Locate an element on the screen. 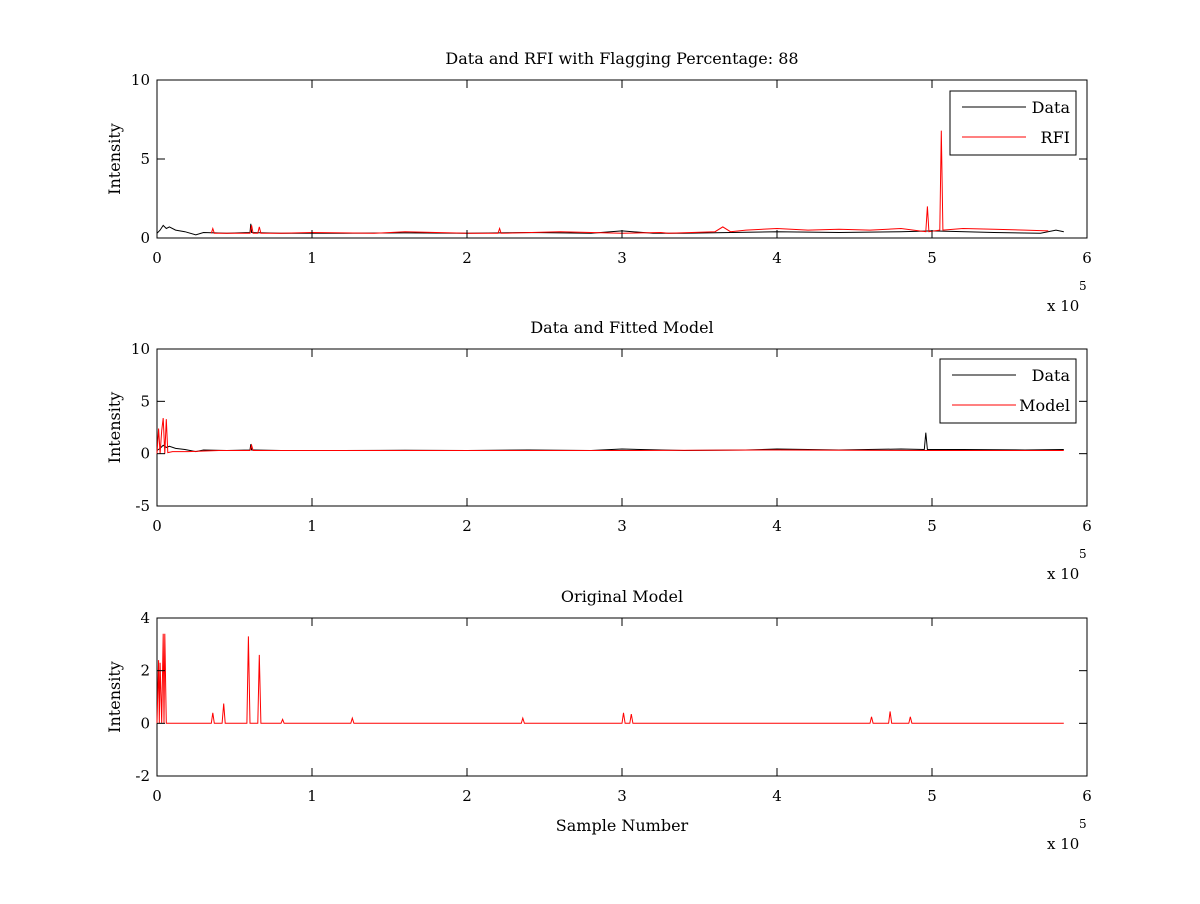  subplot-title: Data and Fitted Model is located at coordinates (621, 327).